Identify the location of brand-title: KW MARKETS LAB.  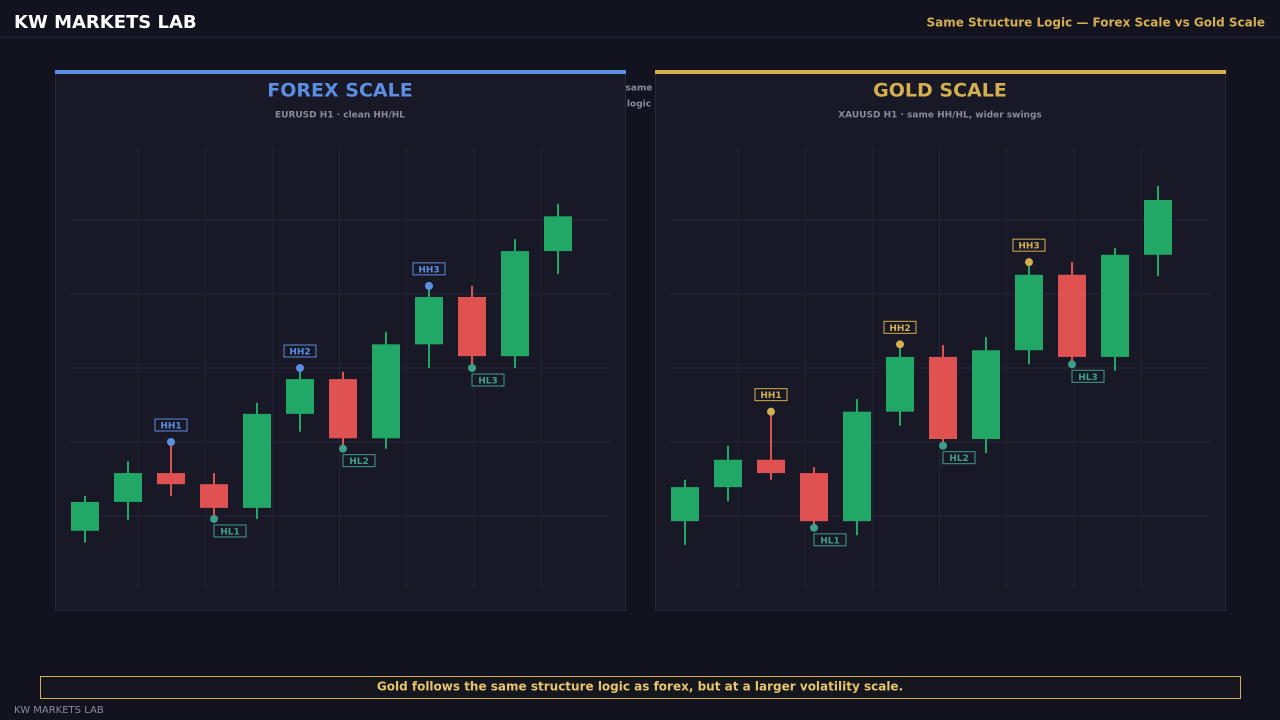
(105, 22).